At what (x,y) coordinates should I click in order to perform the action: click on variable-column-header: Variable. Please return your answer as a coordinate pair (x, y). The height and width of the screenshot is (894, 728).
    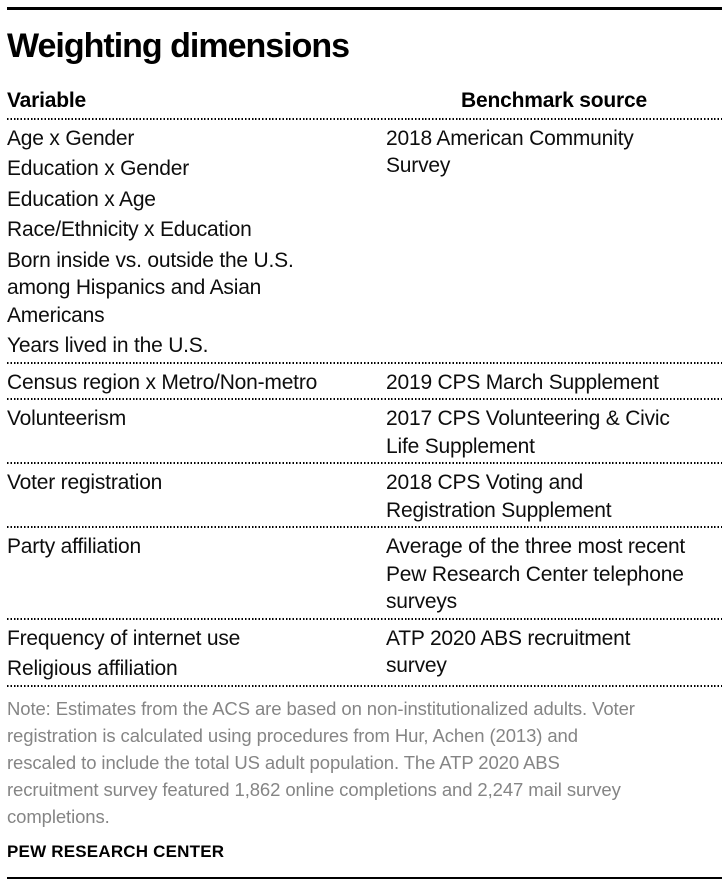
    Looking at the image, I should click on (46, 100).